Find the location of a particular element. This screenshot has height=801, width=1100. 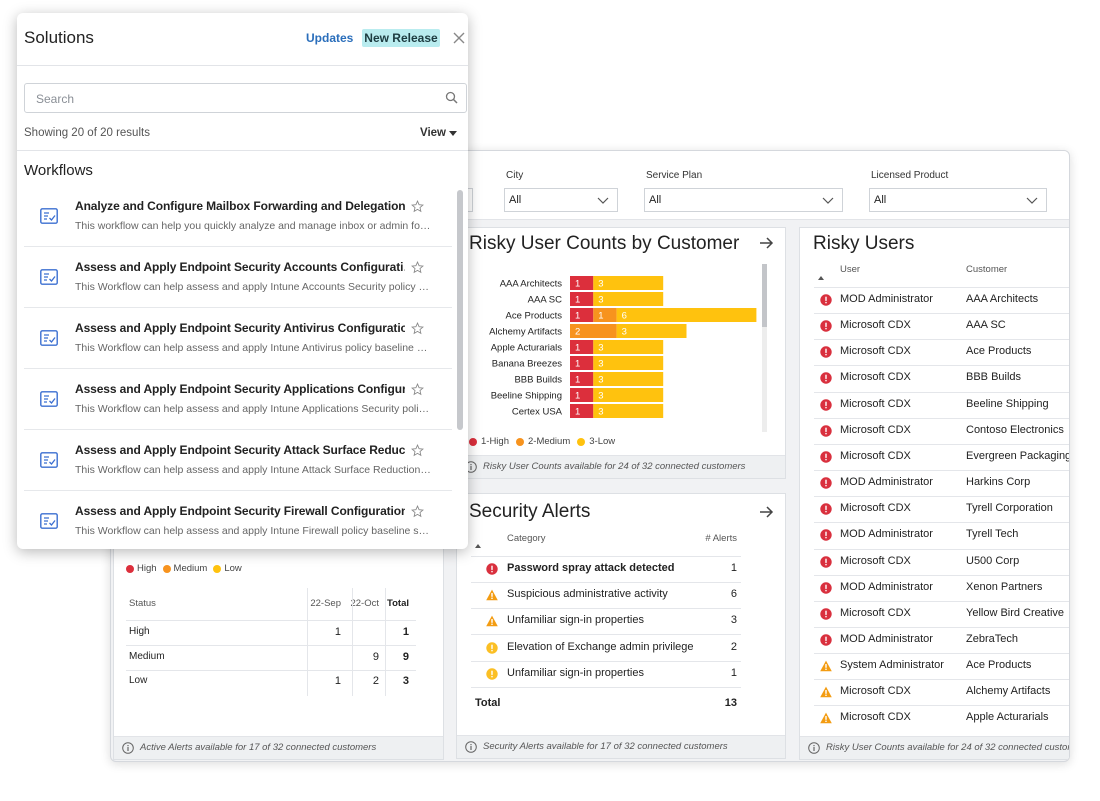

search-box: Search is located at coordinates (245, 98).